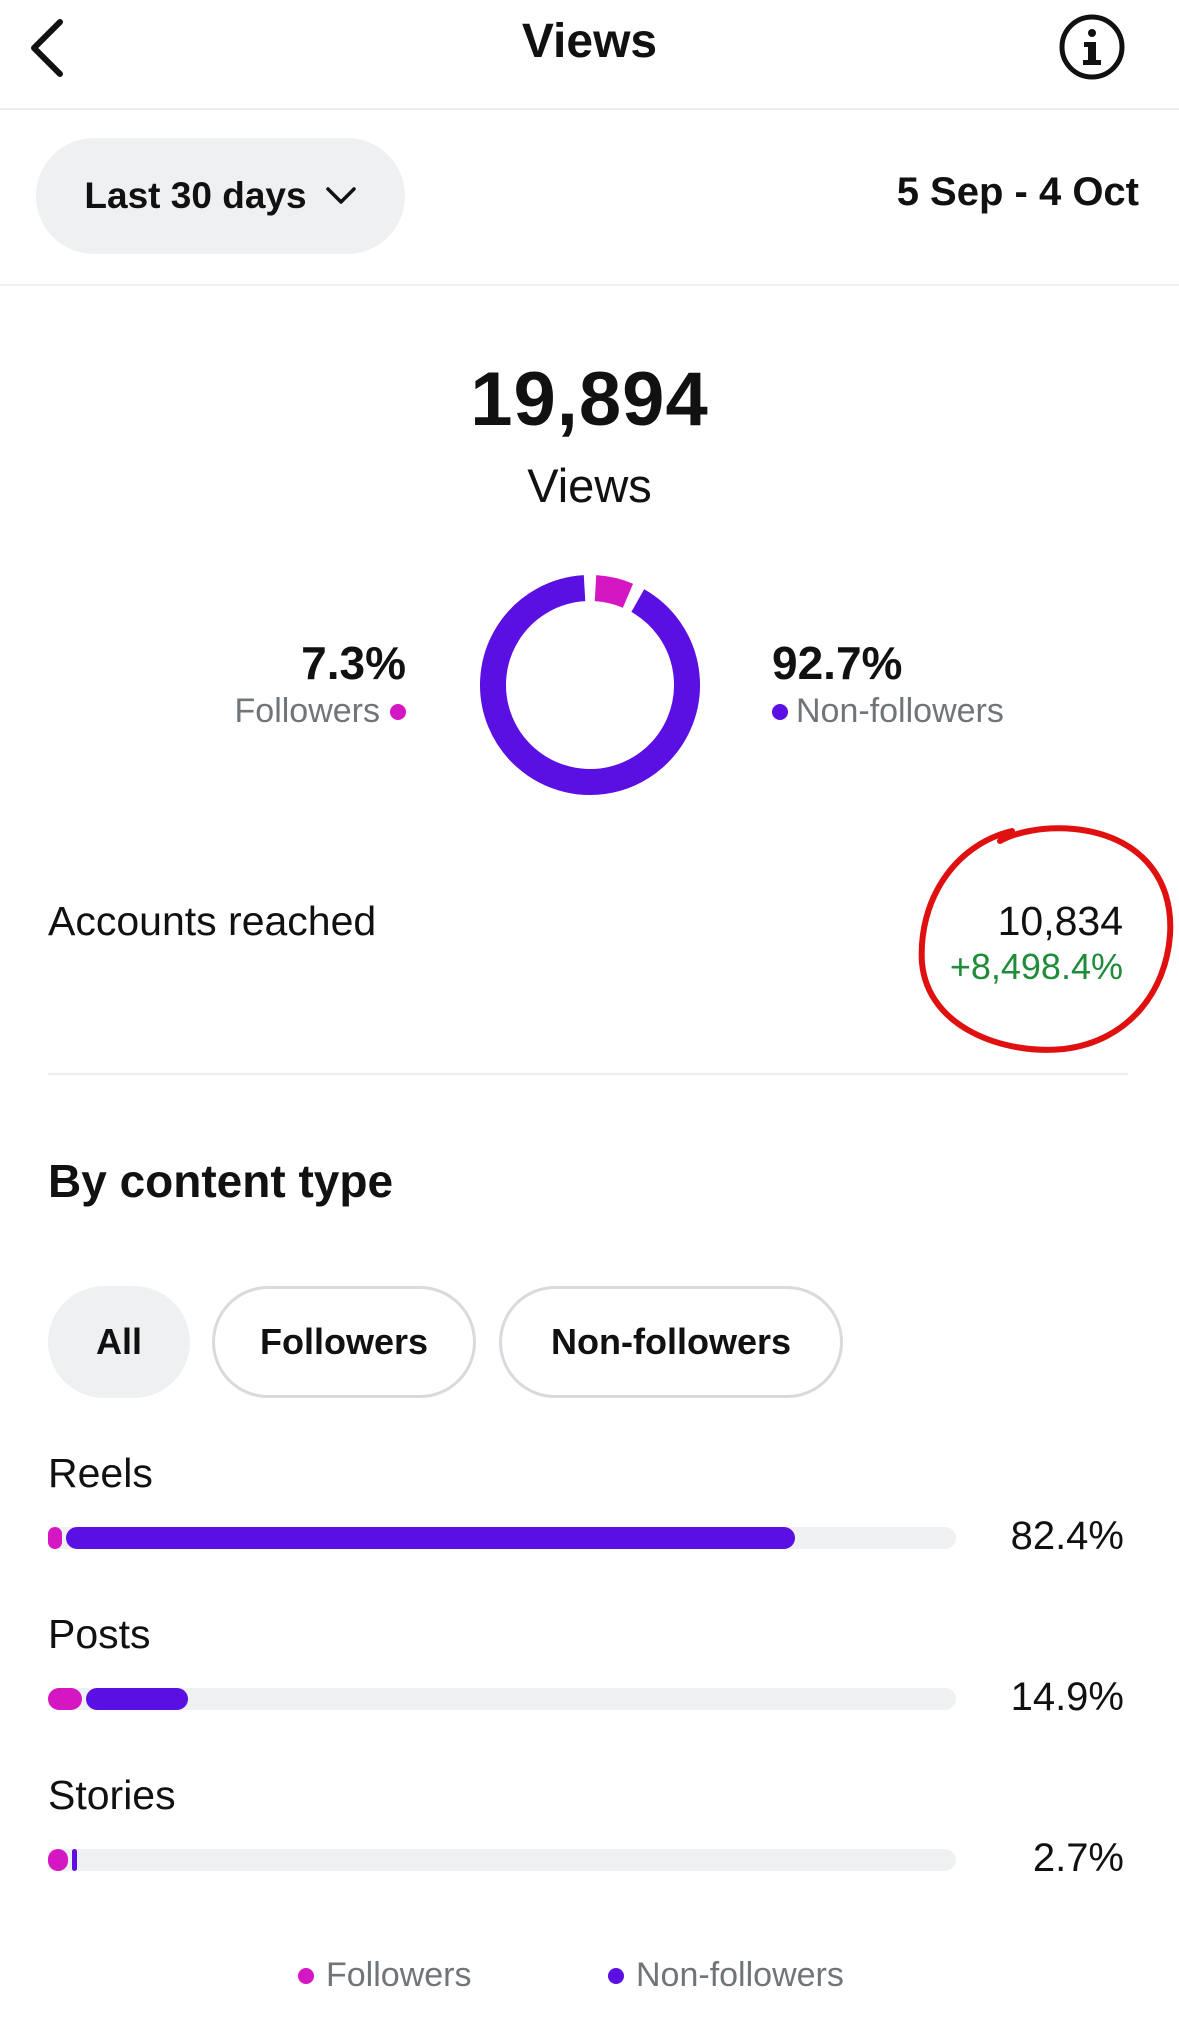 The height and width of the screenshot is (2037, 1179). What do you see at coordinates (1017, 192) in the screenshot?
I see `date-range-text: 5 Sep - 4 Oct` at bounding box center [1017, 192].